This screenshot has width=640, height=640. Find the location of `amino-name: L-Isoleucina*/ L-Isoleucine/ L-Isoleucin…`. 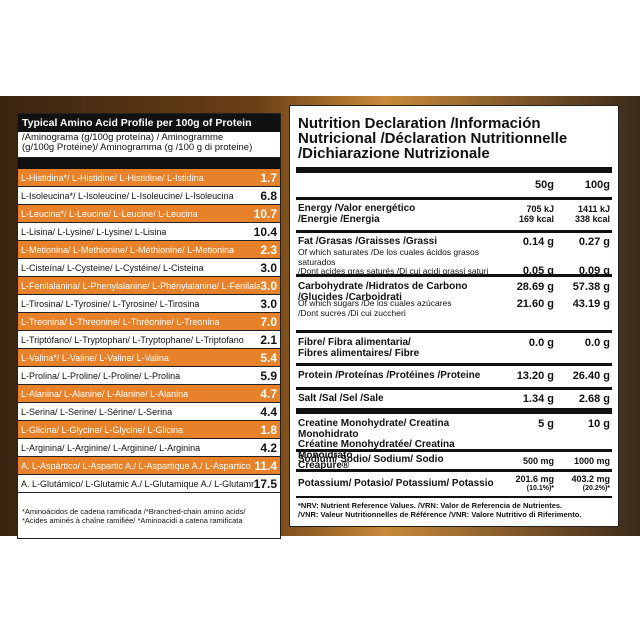

amino-name: L-Isoleucina*/ L-Isoleucine/ L-Isoleucin… is located at coordinates (127, 195).